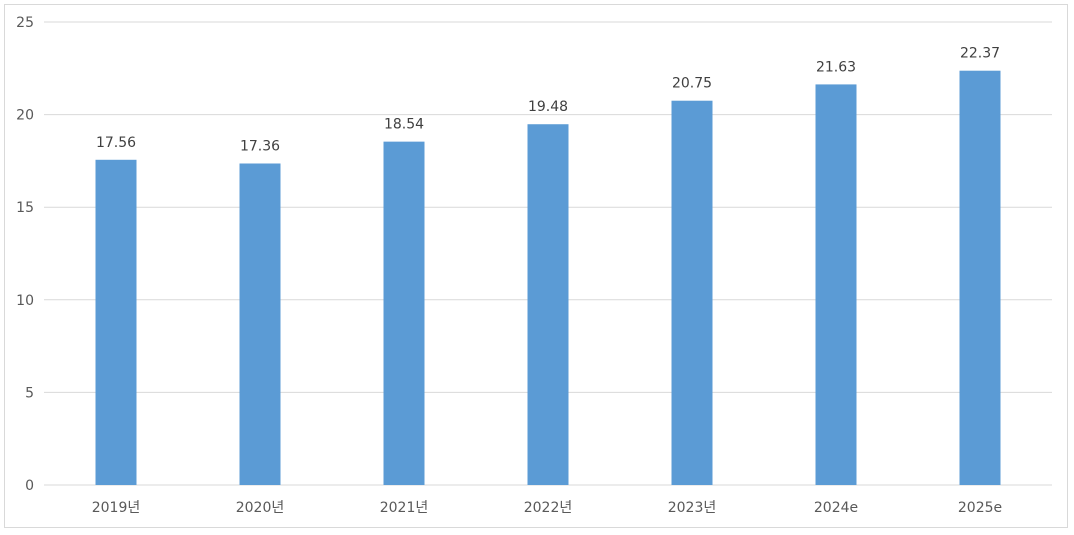 The width and height of the screenshot is (1074, 535). Describe the element at coordinates (692, 508) in the screenshot. I see `x-tick-label: 2023년` at that location.